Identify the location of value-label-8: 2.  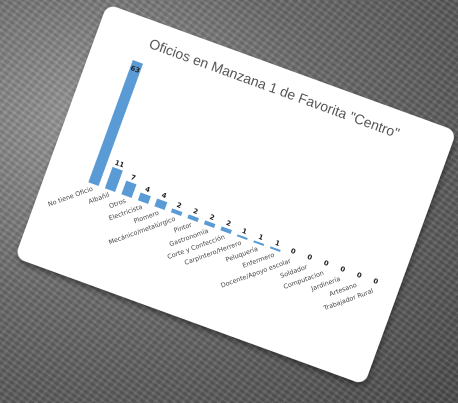
(228, 223).